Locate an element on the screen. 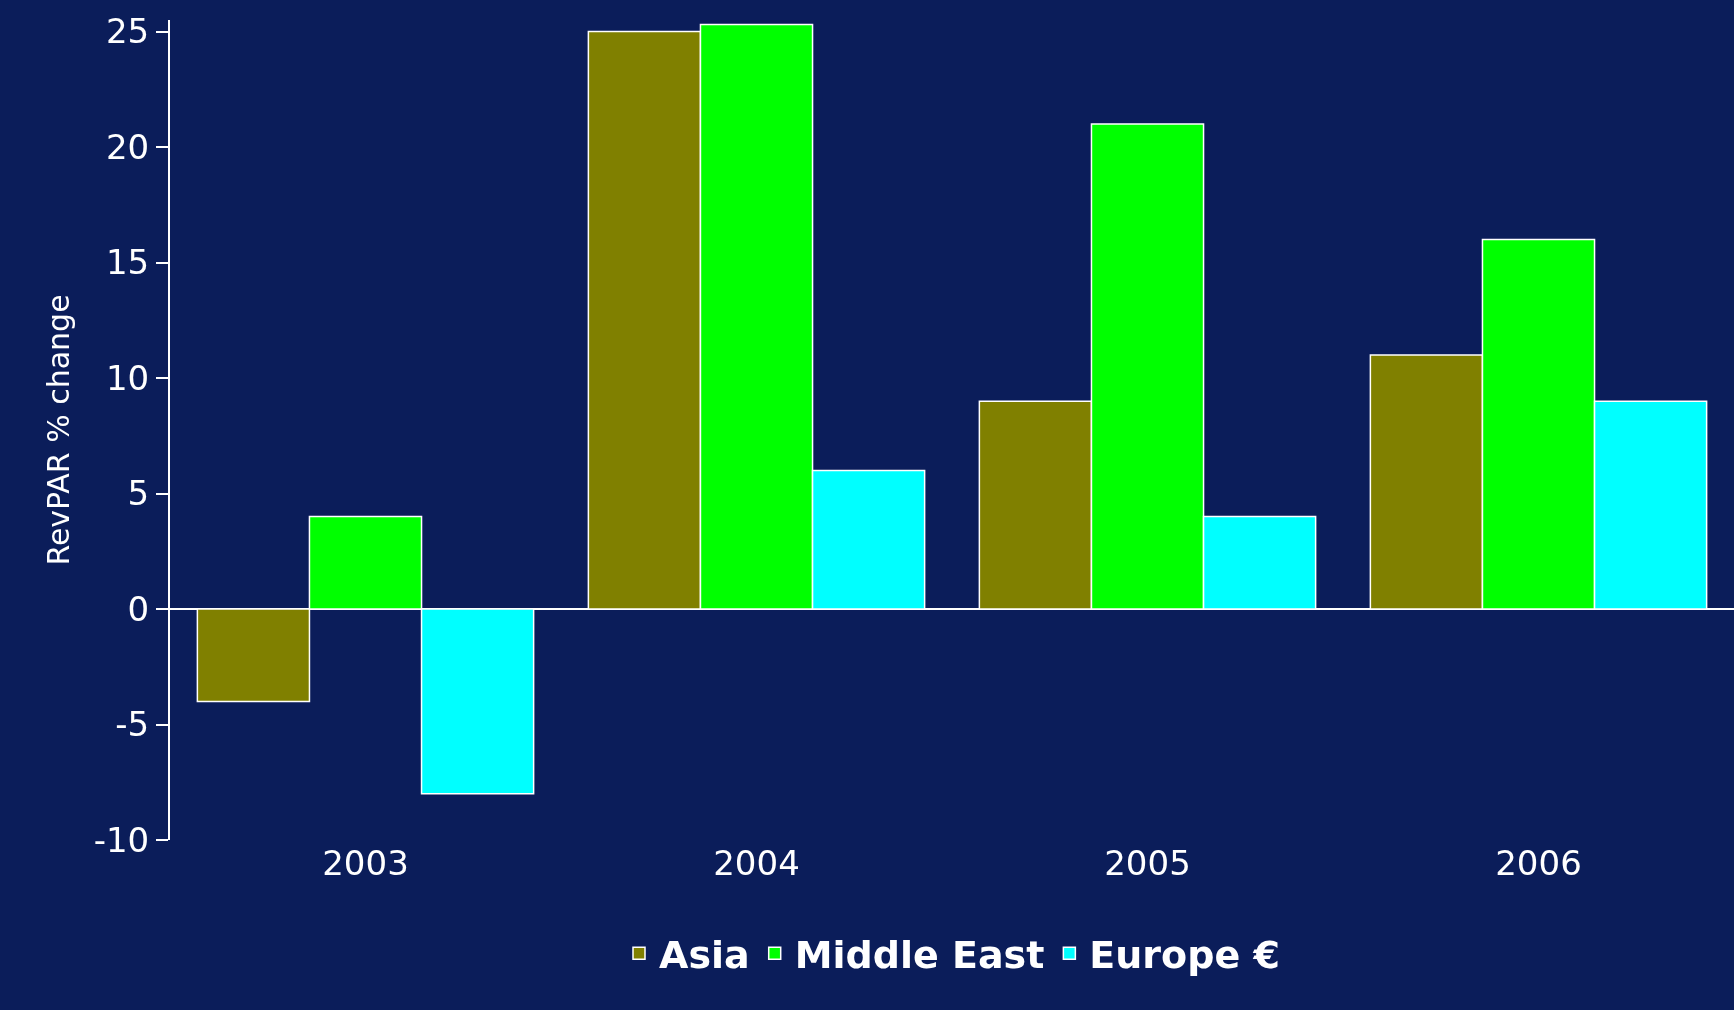 The height and width of the screenshot is (1010, 1734). x-tick-label: 2003 is located at coordinates (365, 863).